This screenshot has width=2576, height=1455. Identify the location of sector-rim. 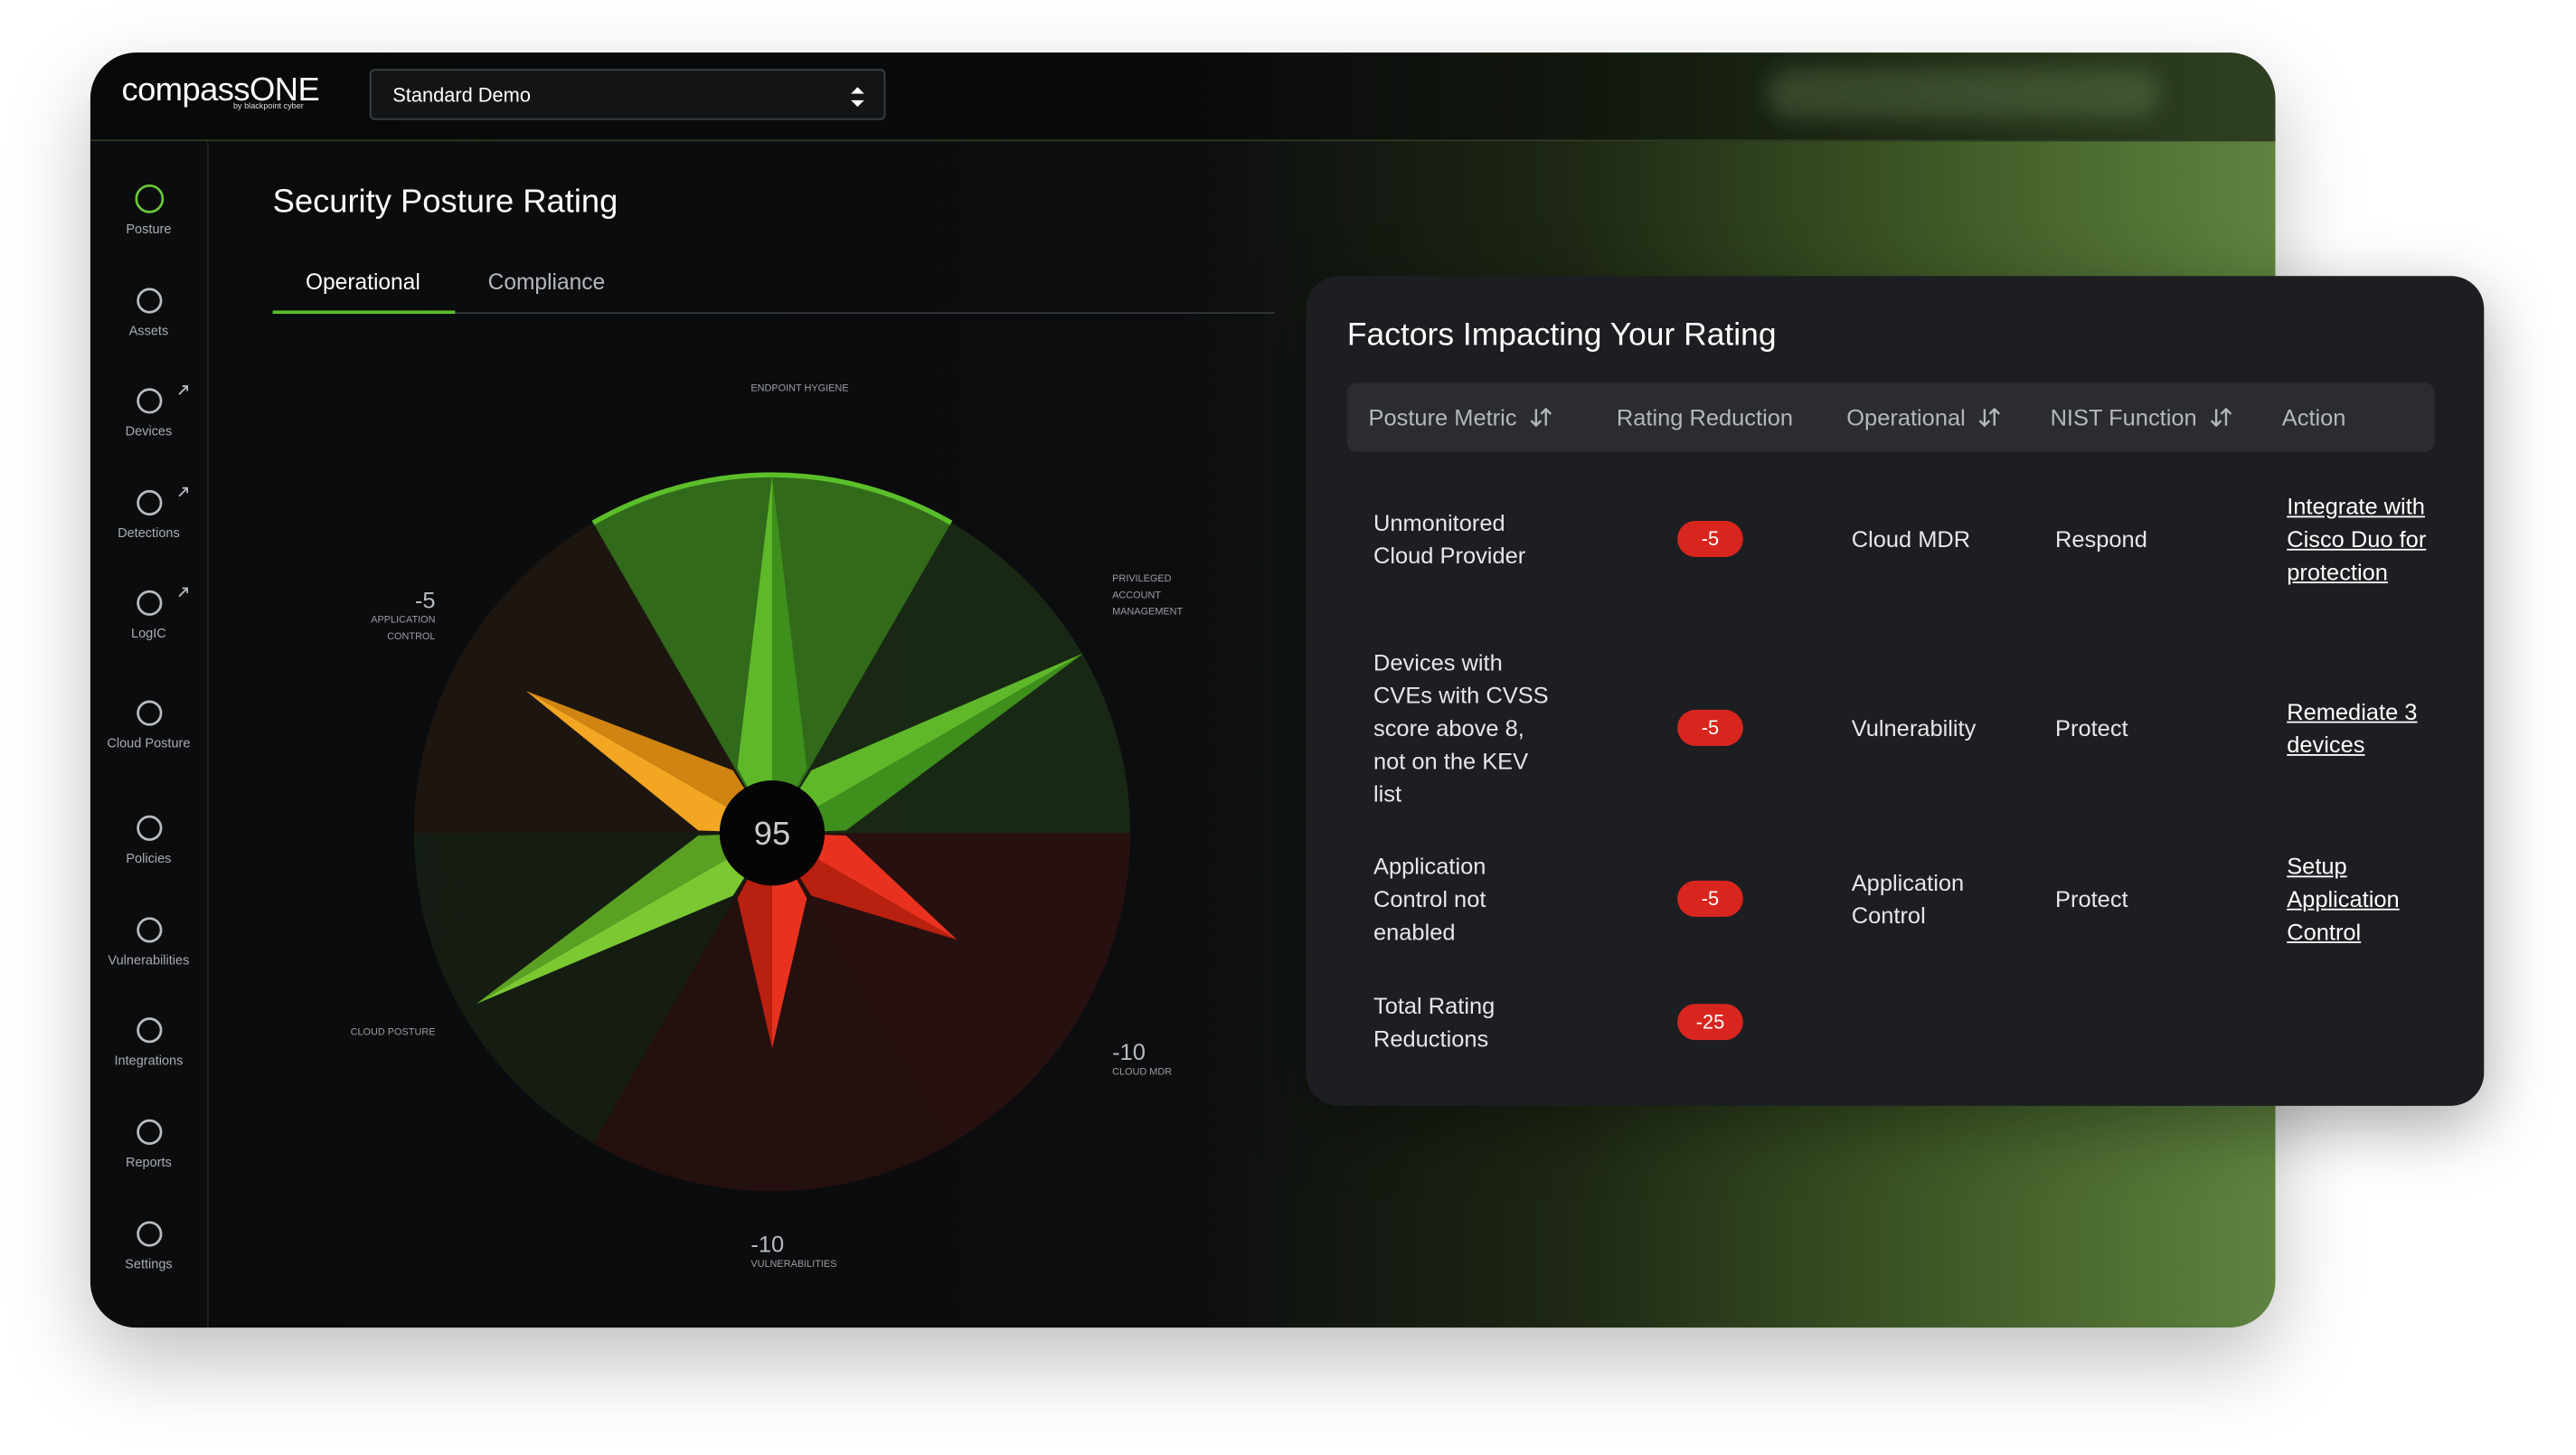
(772, 498).